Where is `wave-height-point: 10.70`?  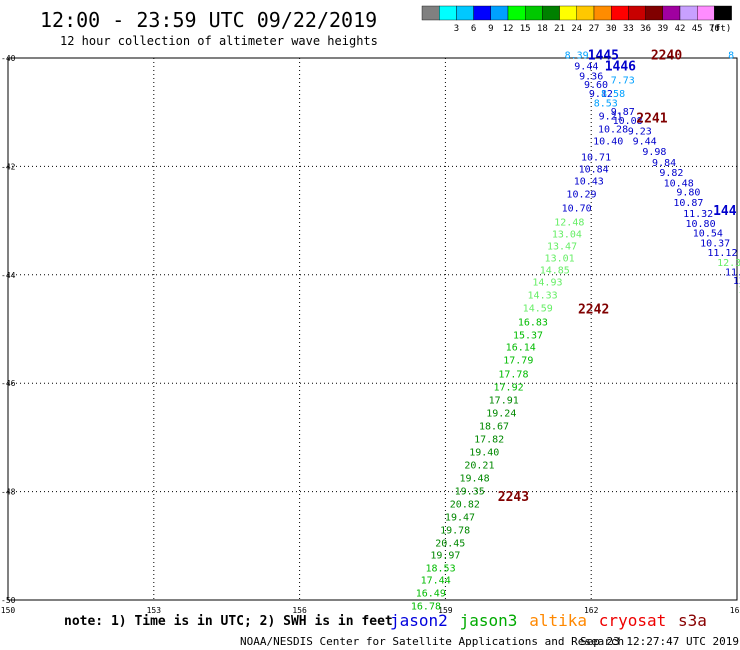 wave-height-point: 10.70 is located at coordinates (577, 209).